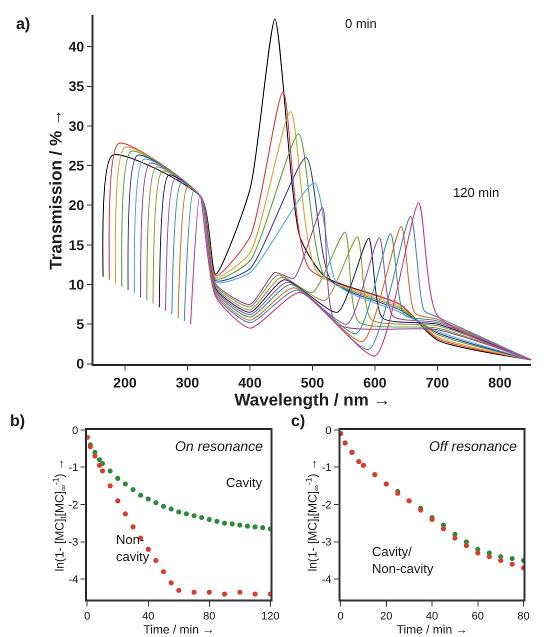 The height and width of the screenshot is (637, 552). Describe the element at coordinates (76, 46) in the screenshot. I see `y-tick-label: 40` at that location.